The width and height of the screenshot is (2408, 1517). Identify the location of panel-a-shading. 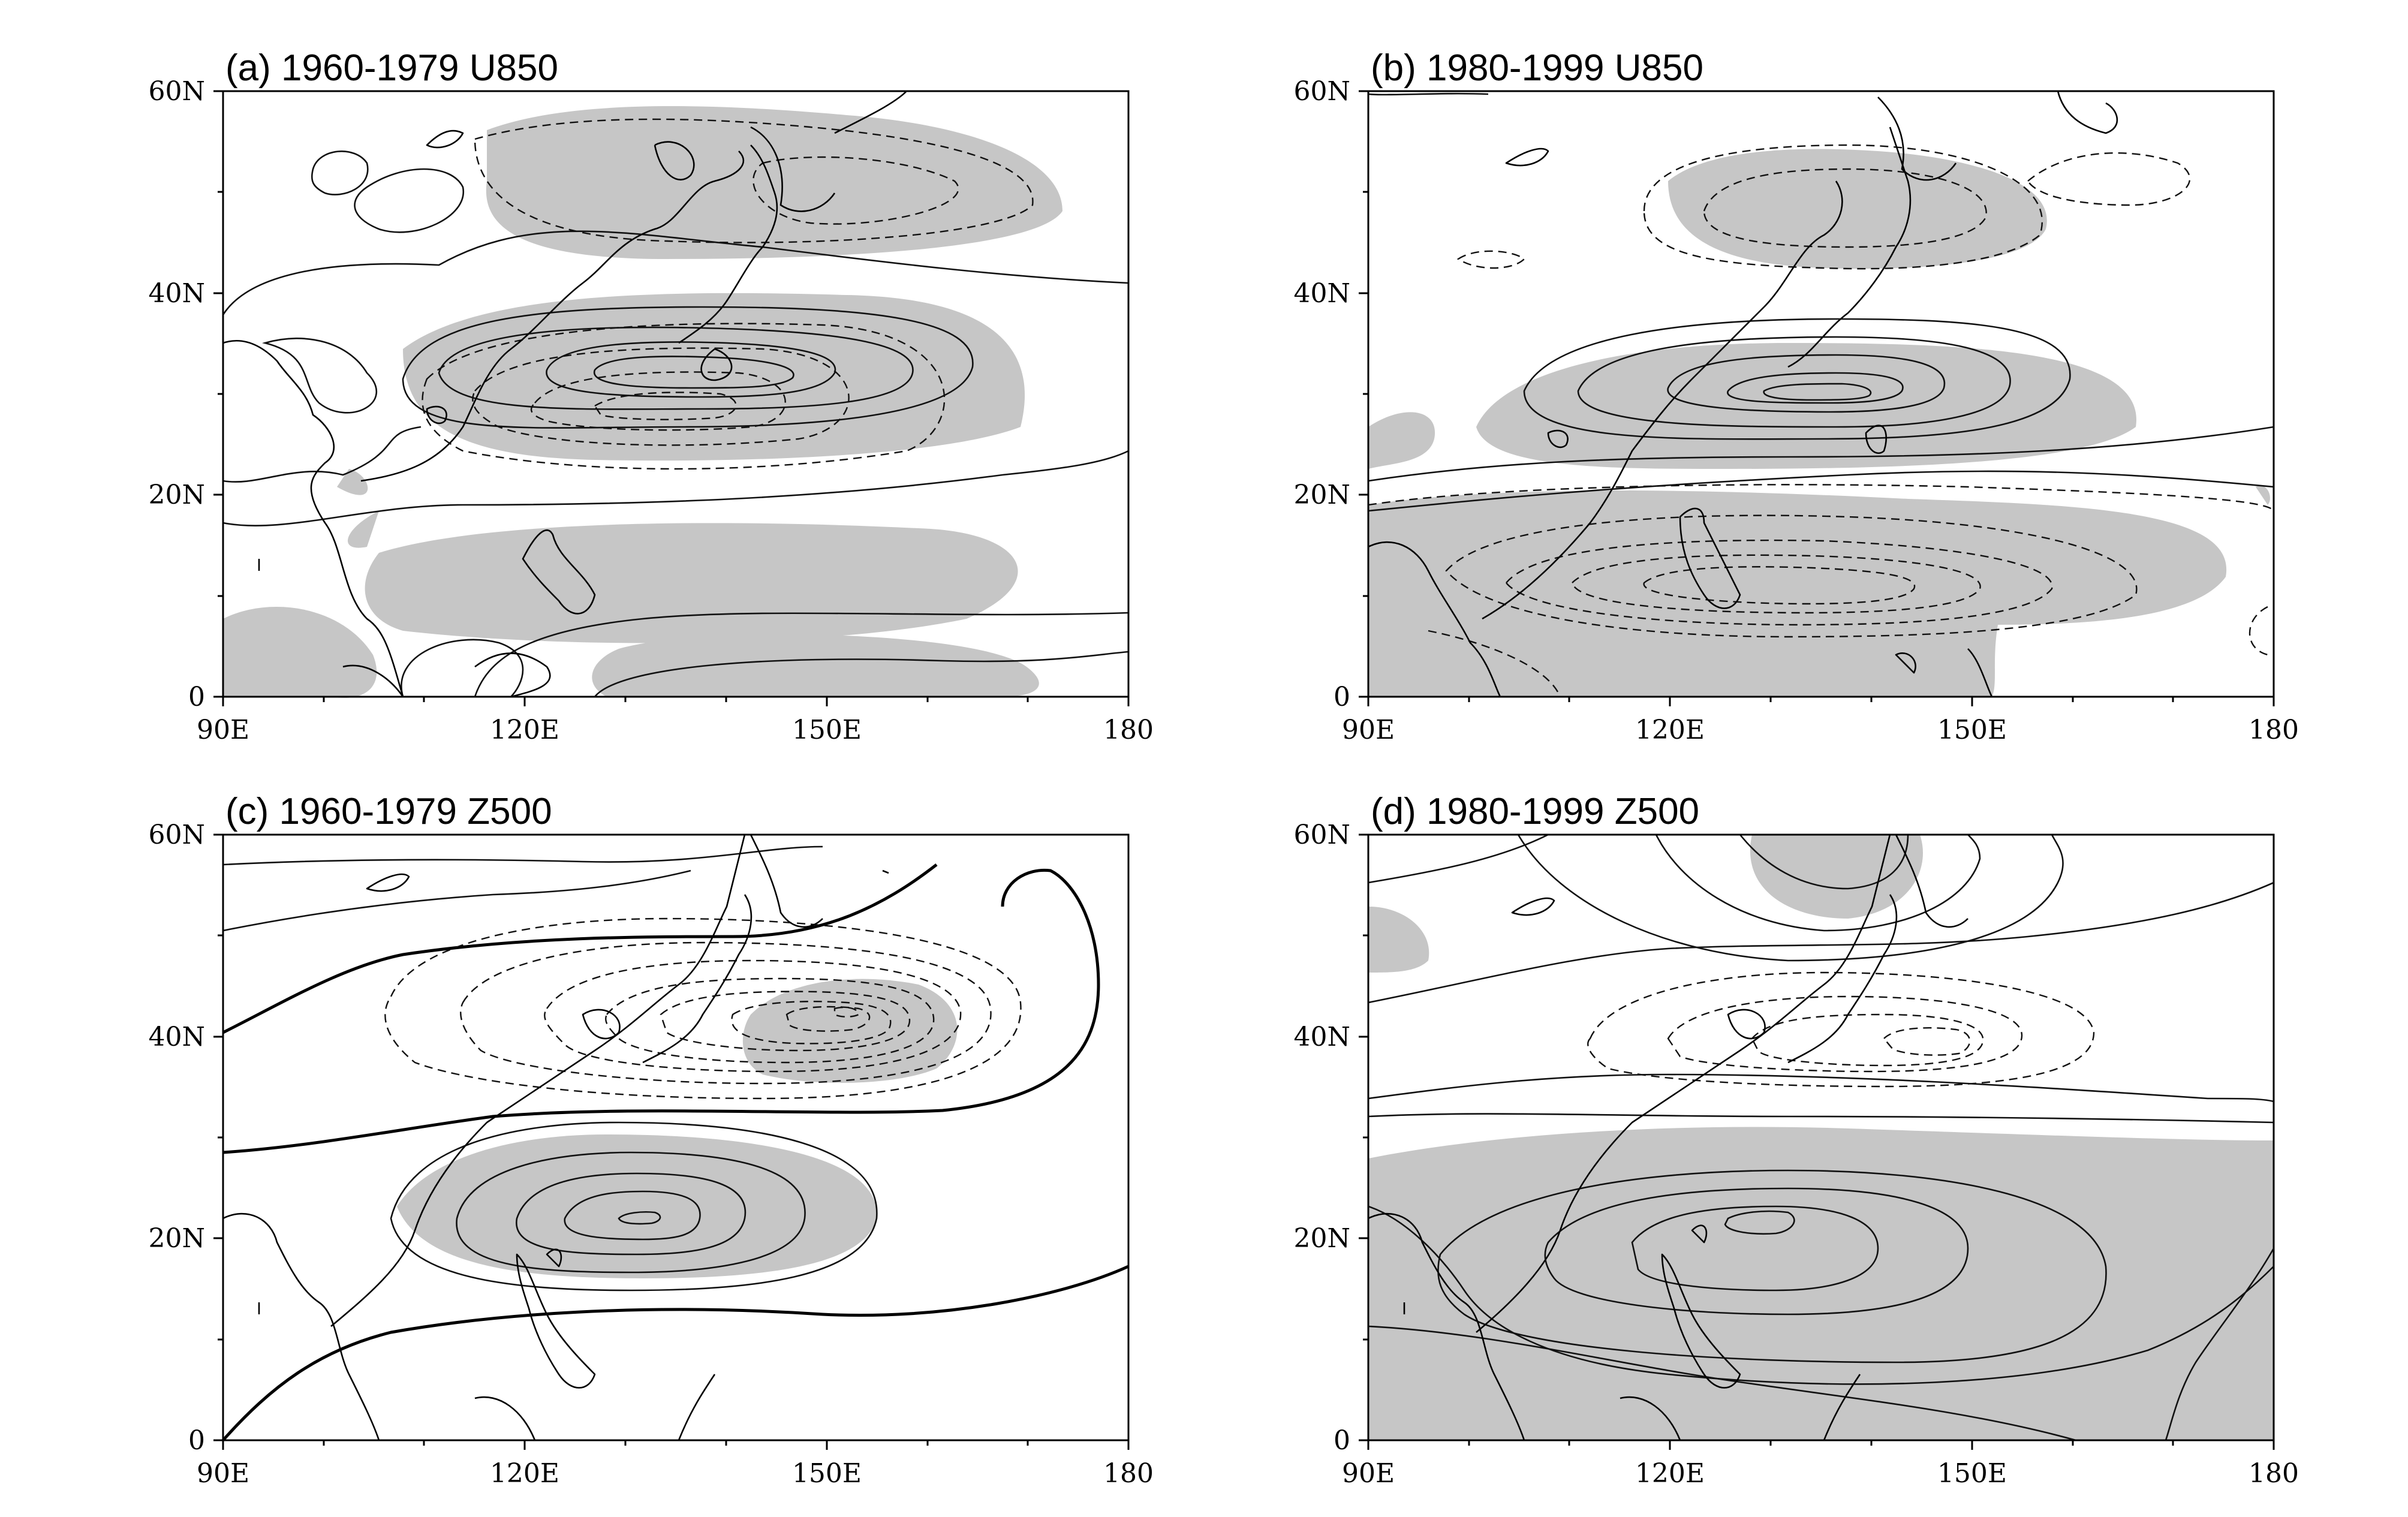
(643, 402).